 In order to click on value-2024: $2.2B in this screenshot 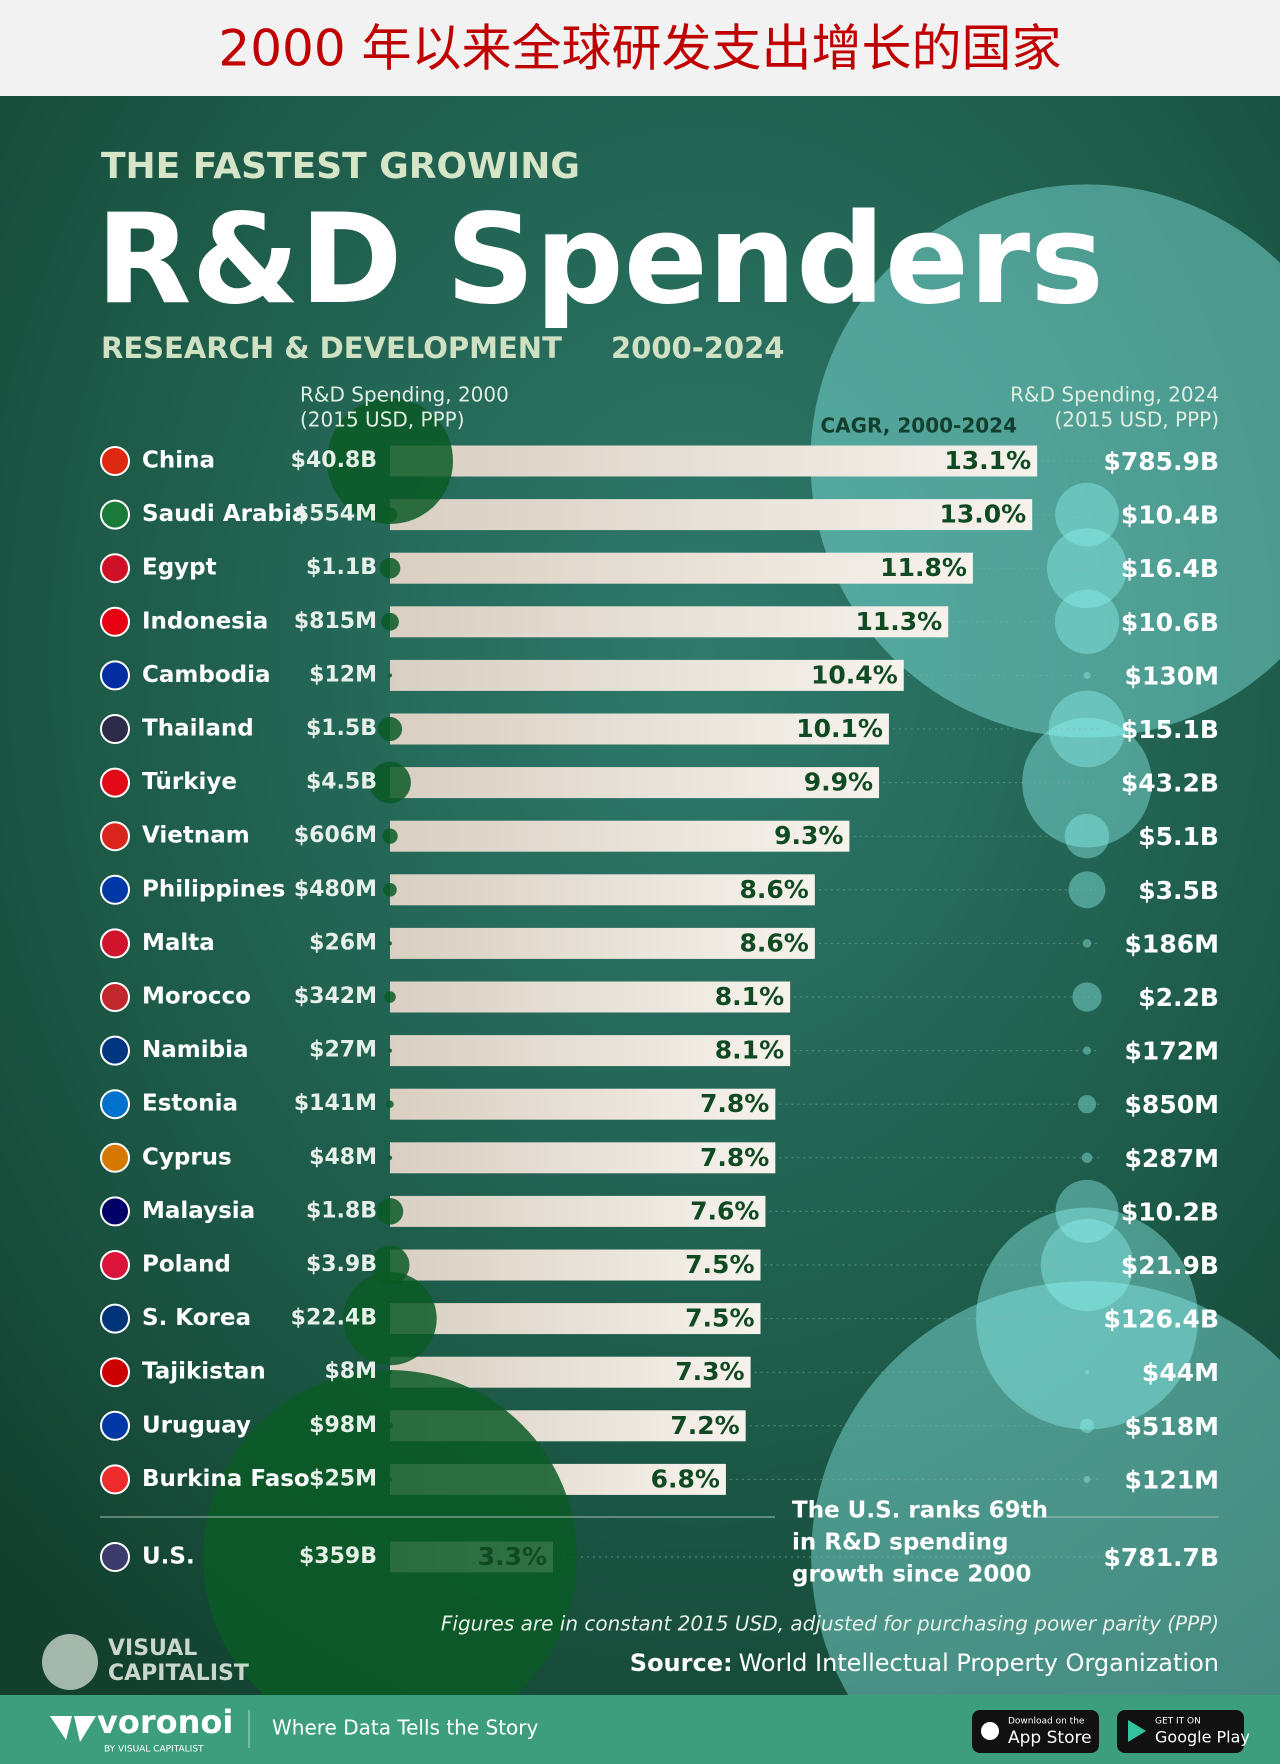, I will do `click(1178, 997)`.